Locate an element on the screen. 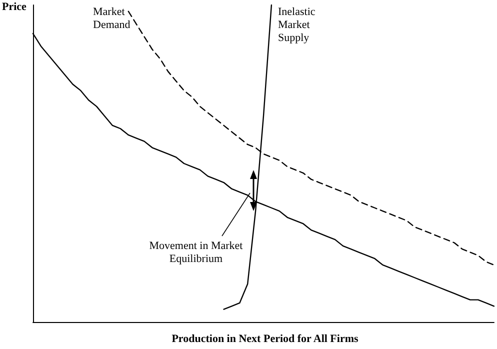  annotation: Movement in Market Equilibrium is located at coordinates (196, 253).